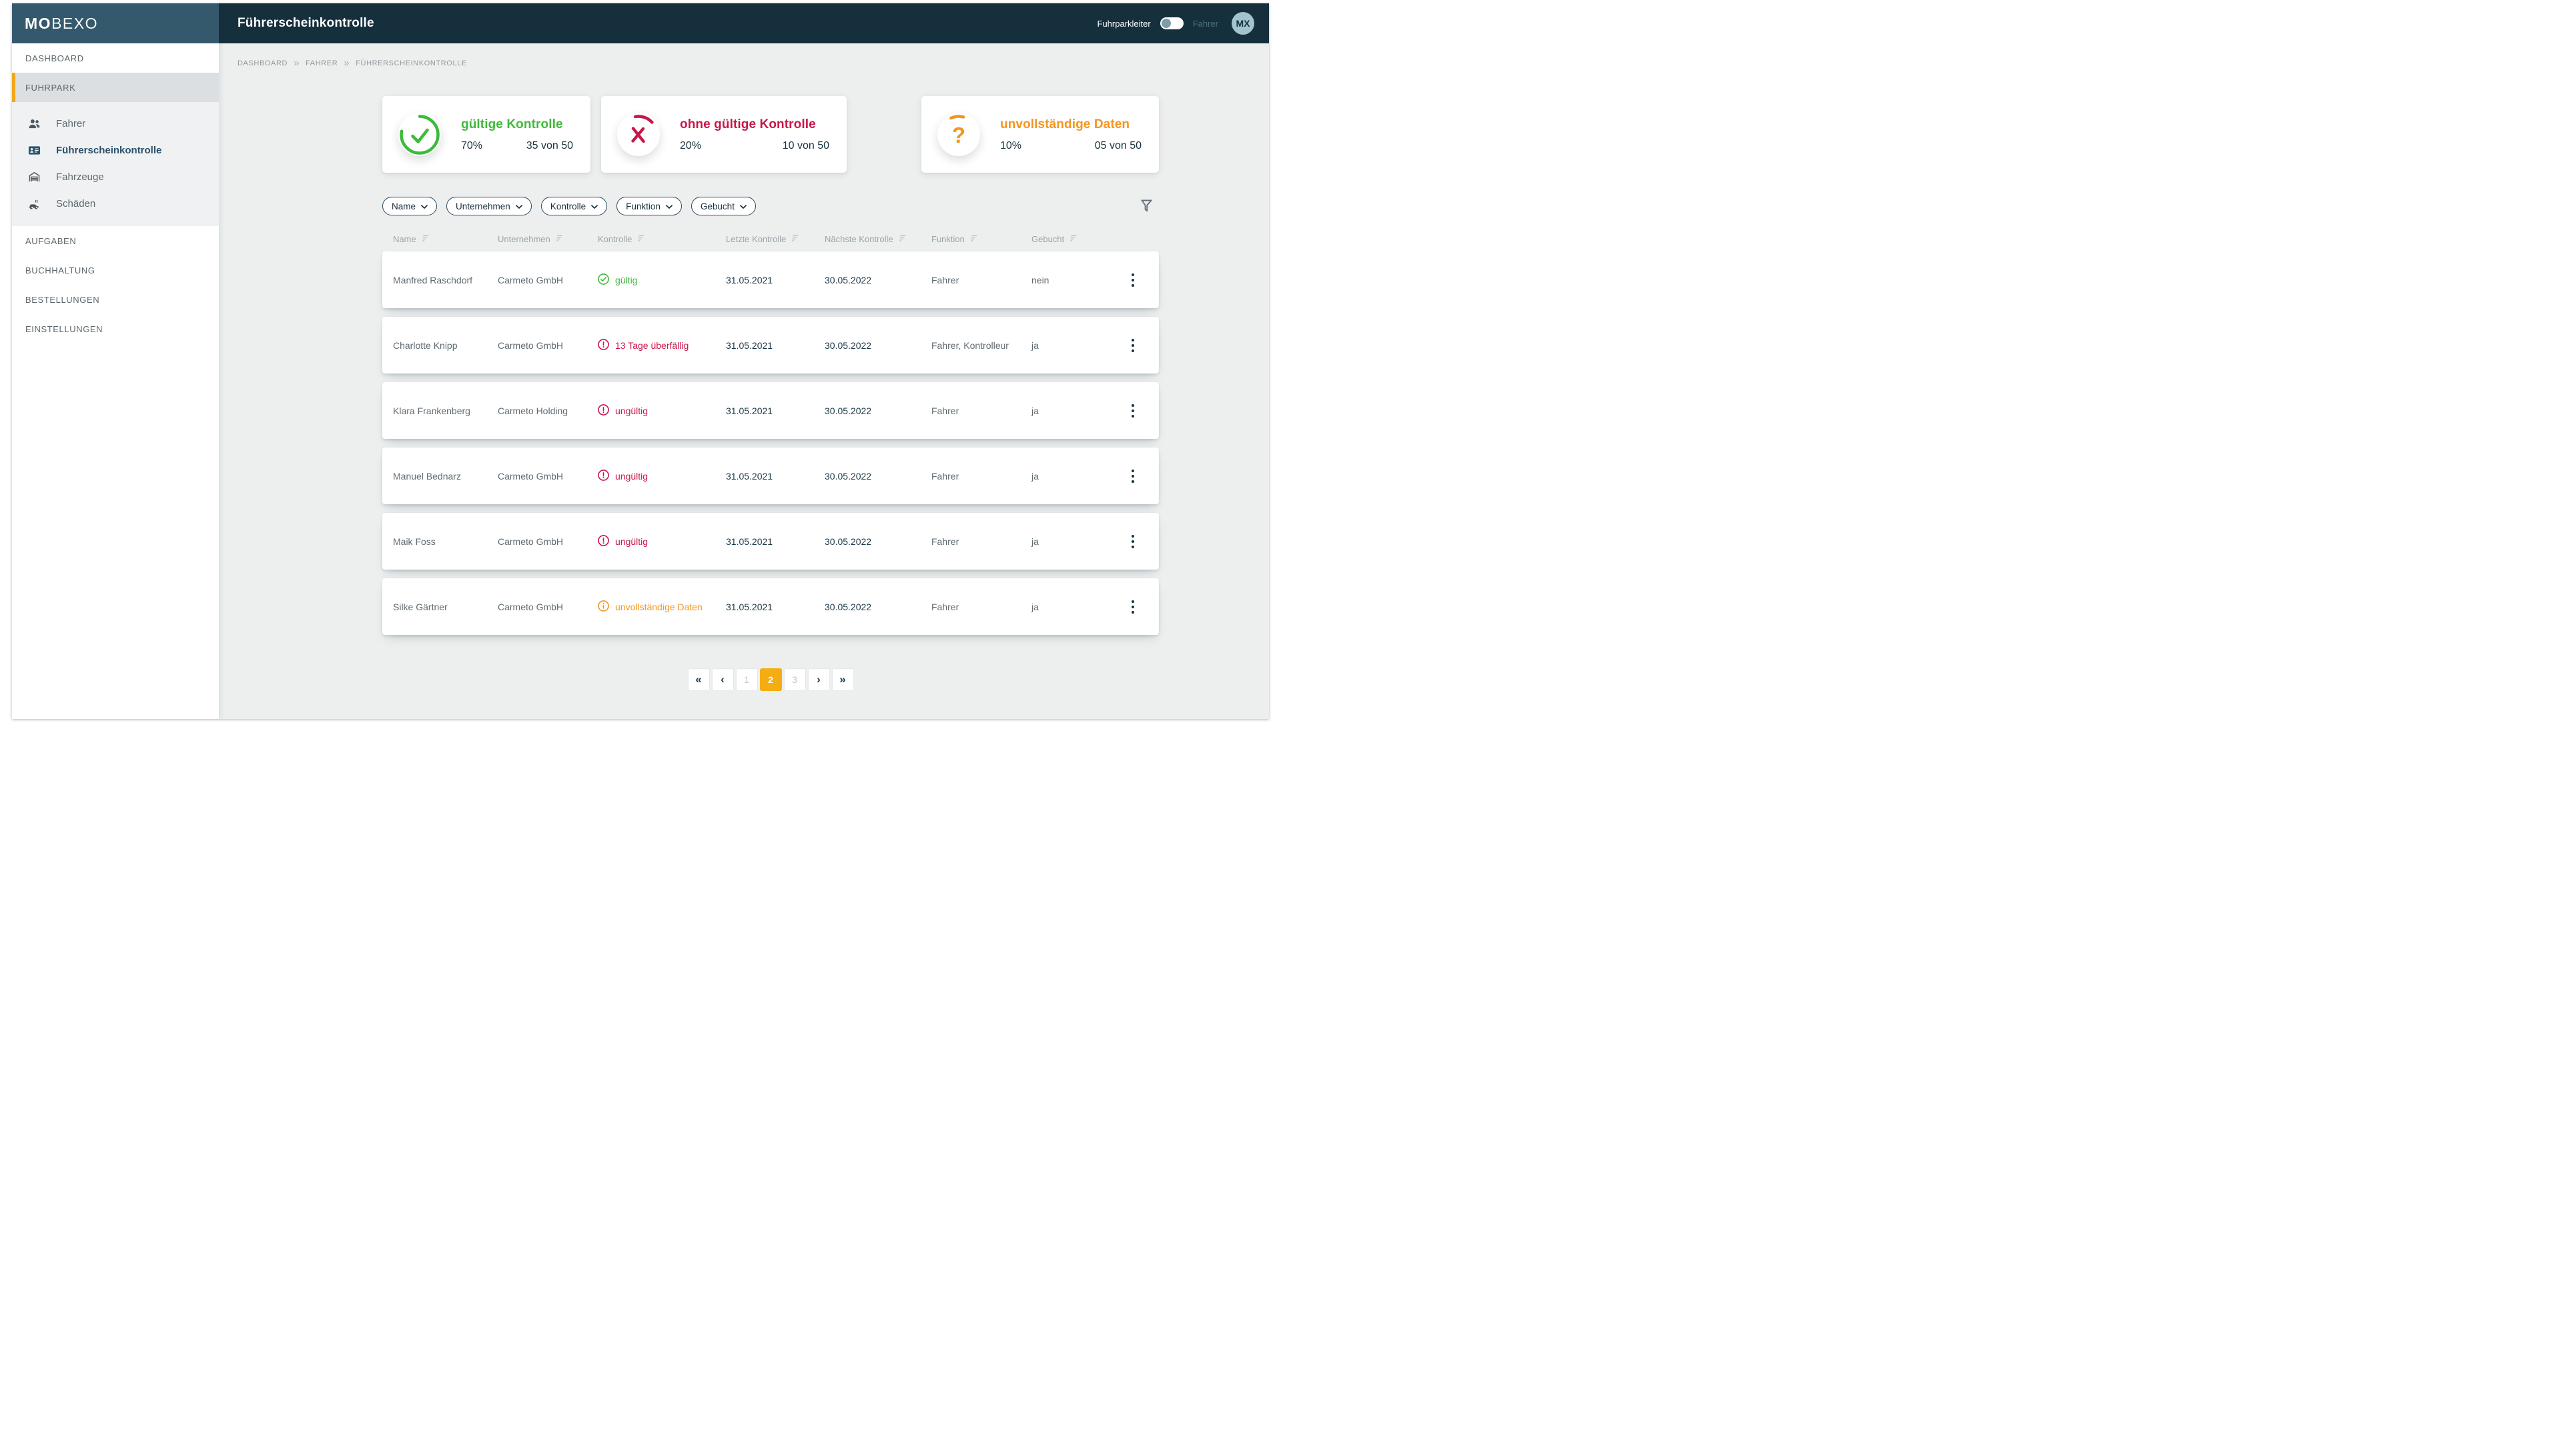 The image size is (2562, 1456). I want to click on logo-text-bold: MO, so click(39, 23).